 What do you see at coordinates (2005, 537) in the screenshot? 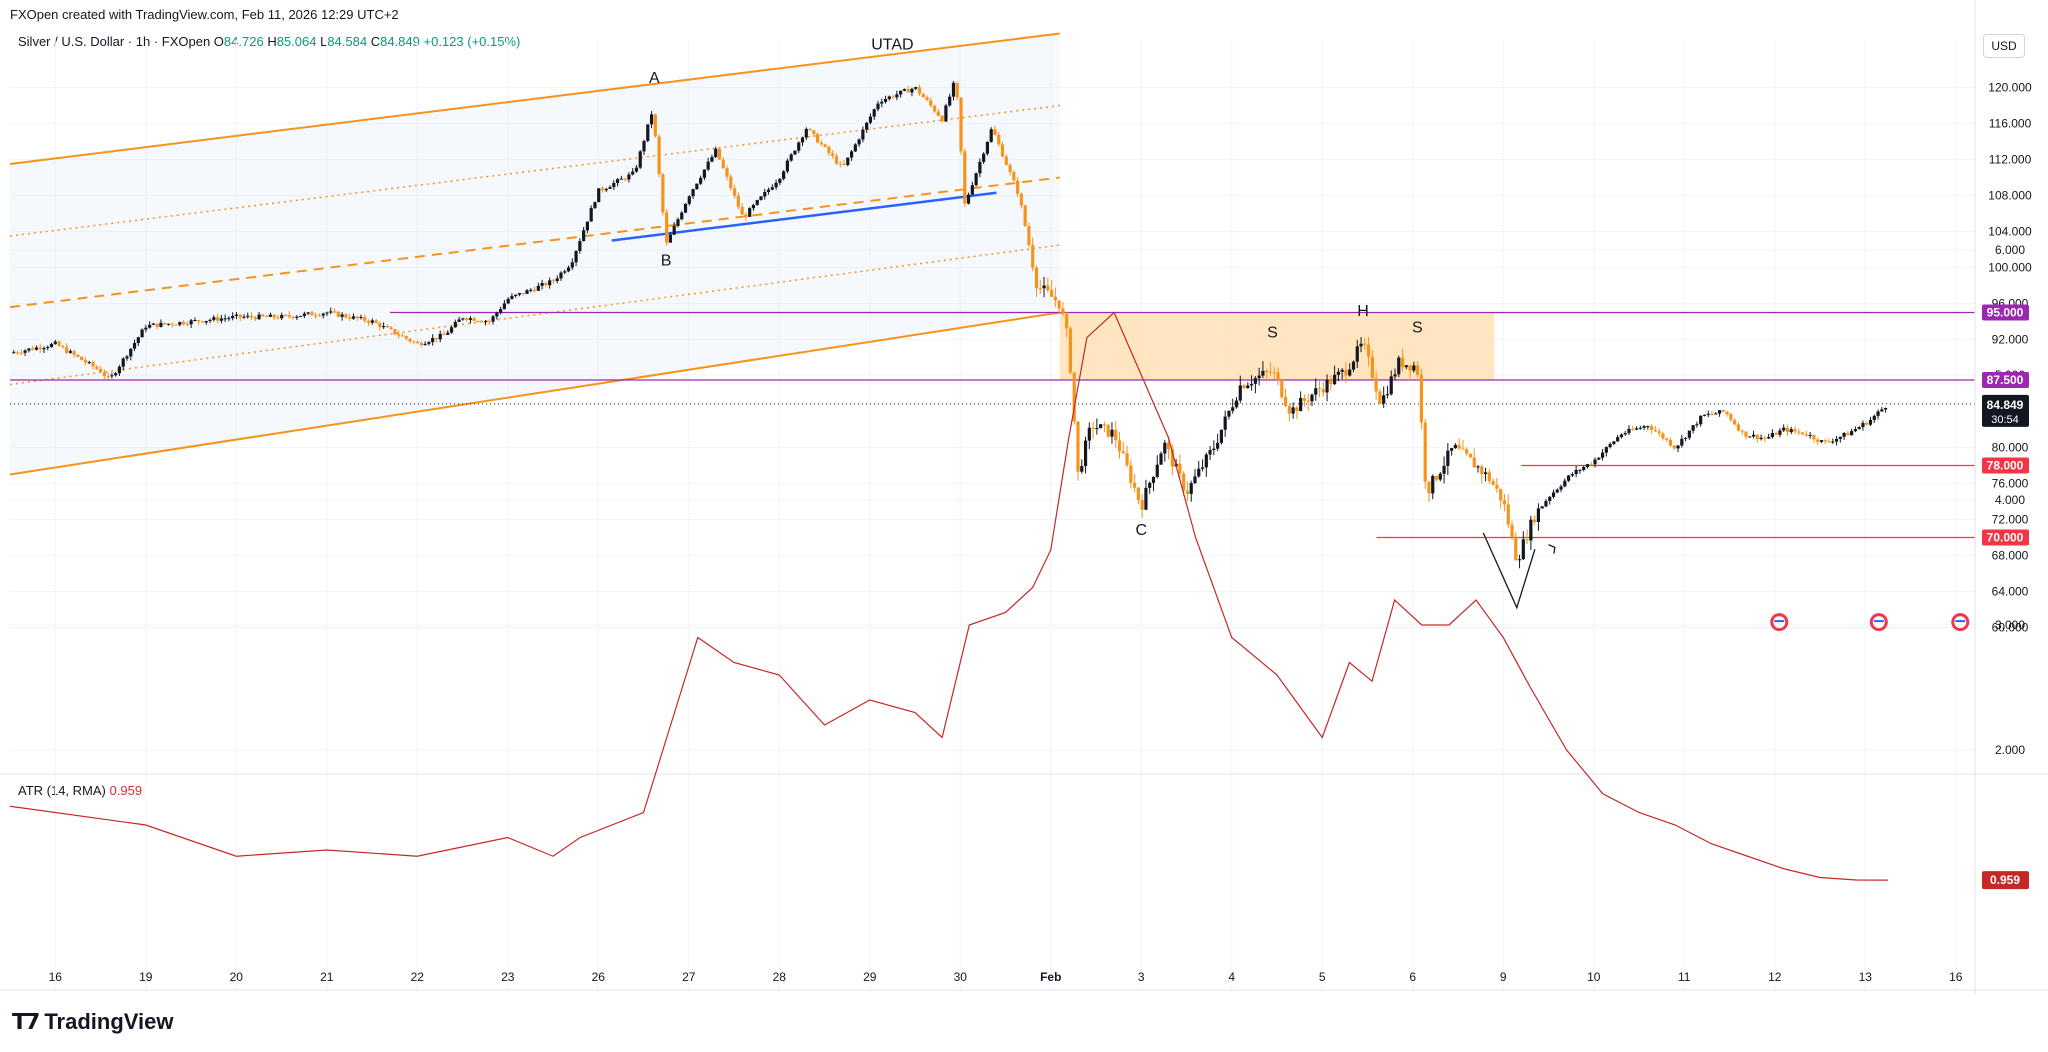
I see `level-tag` at bounding box center [2005, 537].